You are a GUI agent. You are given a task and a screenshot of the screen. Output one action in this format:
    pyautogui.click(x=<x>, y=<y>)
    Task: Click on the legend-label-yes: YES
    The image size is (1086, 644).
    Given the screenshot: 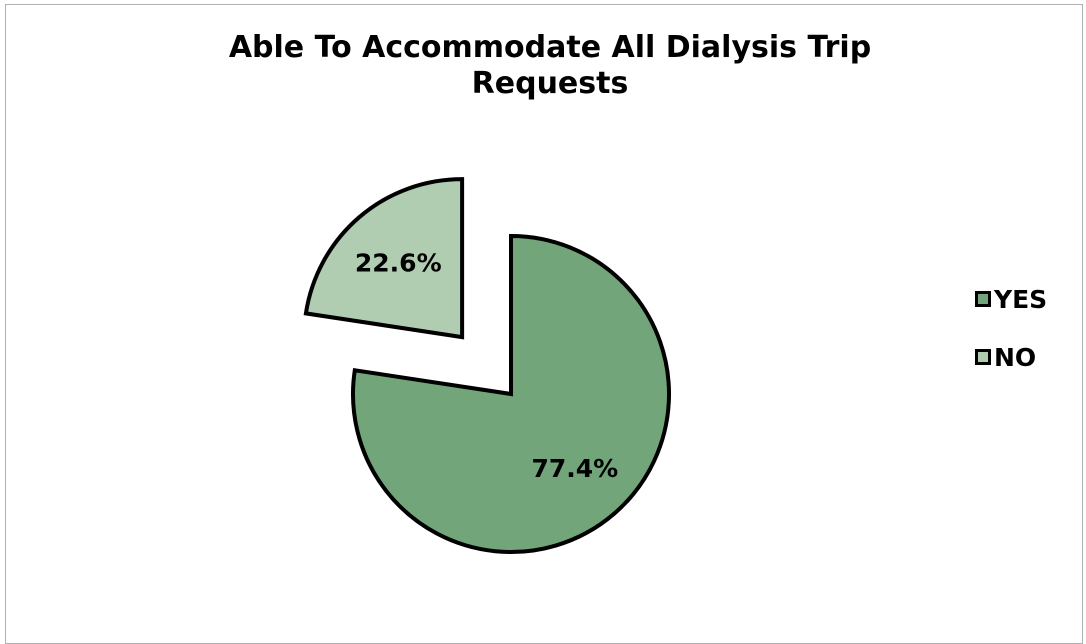 What is the action you would take?
    pyautogui.click(x=1021, y=299)
    